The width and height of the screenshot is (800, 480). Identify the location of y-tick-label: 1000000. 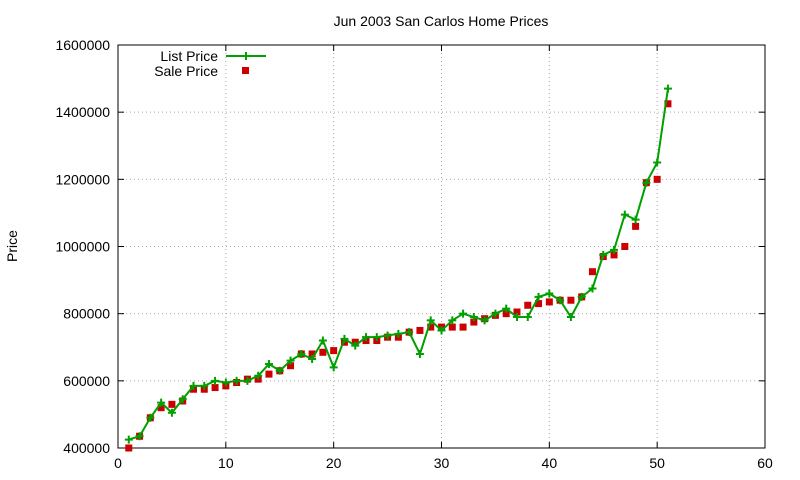
(82, 247).